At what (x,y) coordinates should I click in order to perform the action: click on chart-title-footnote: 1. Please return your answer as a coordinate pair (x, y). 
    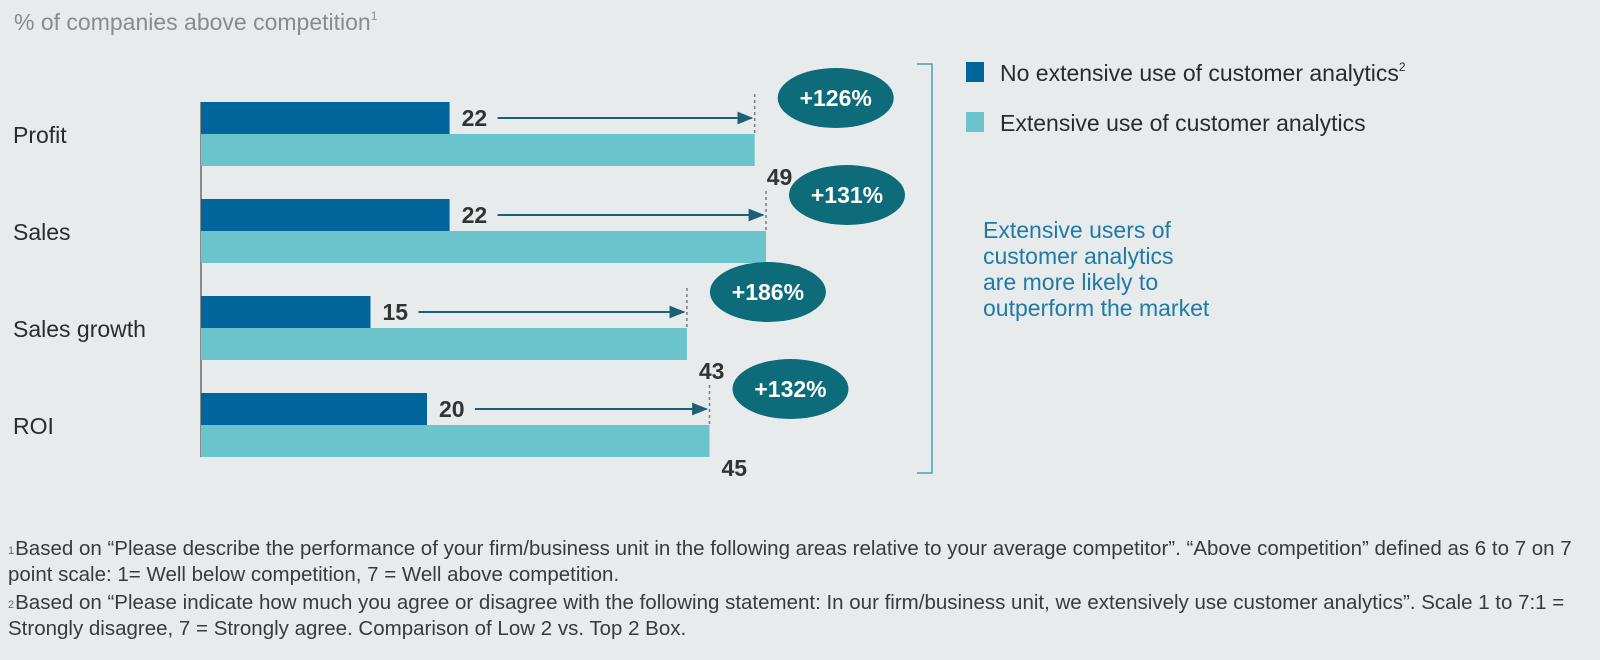
    Looking at the image, I should click on (374, 16).